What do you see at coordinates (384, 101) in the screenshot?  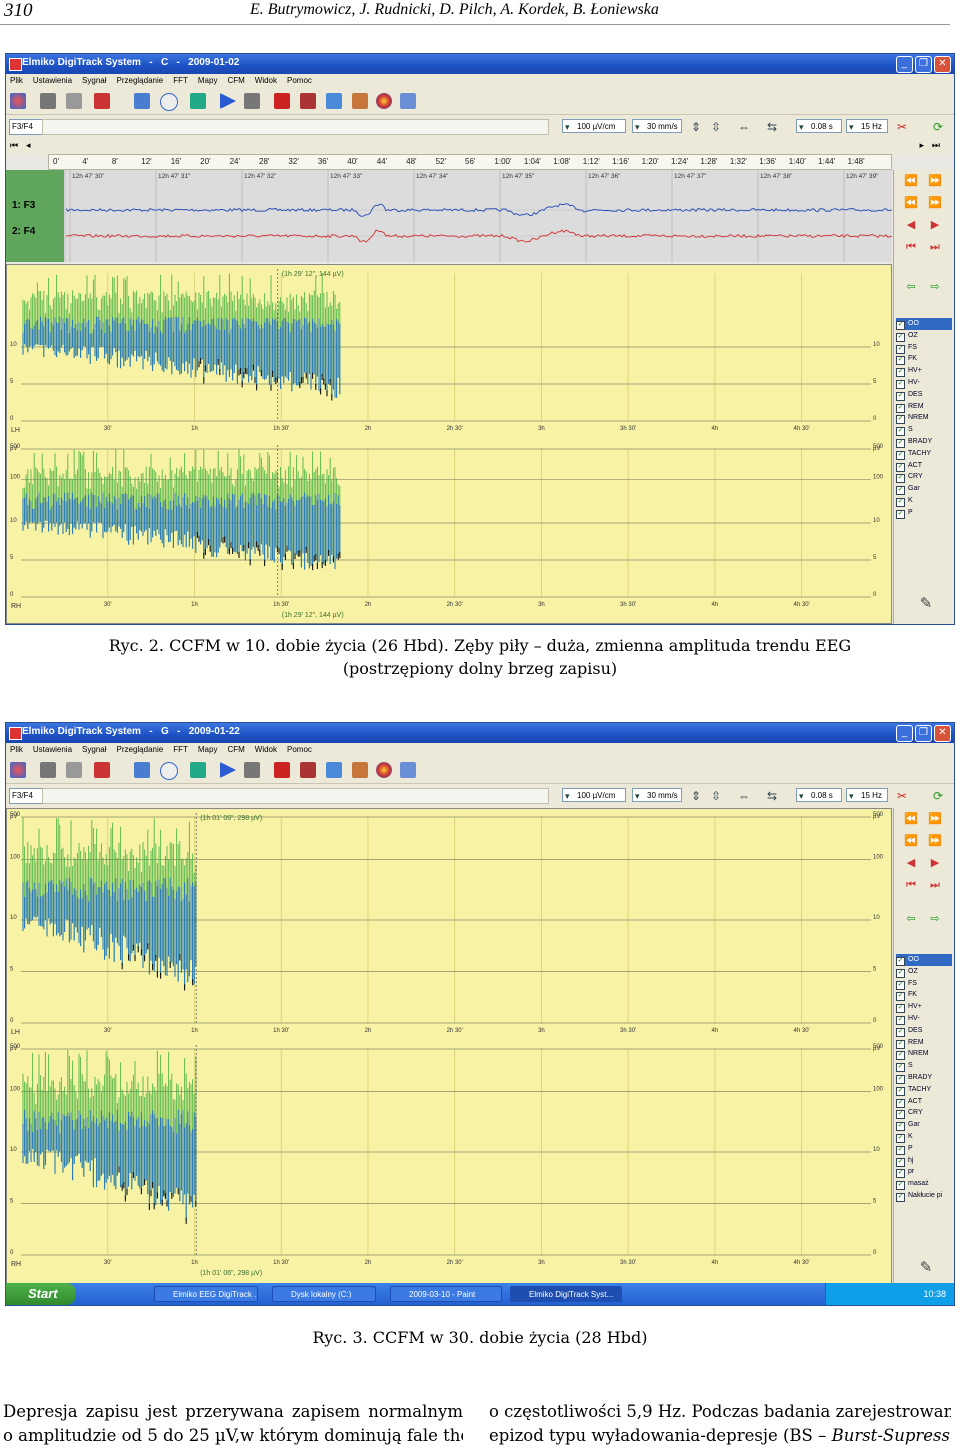 I see `map-icon` at bounding box center [384, 101].